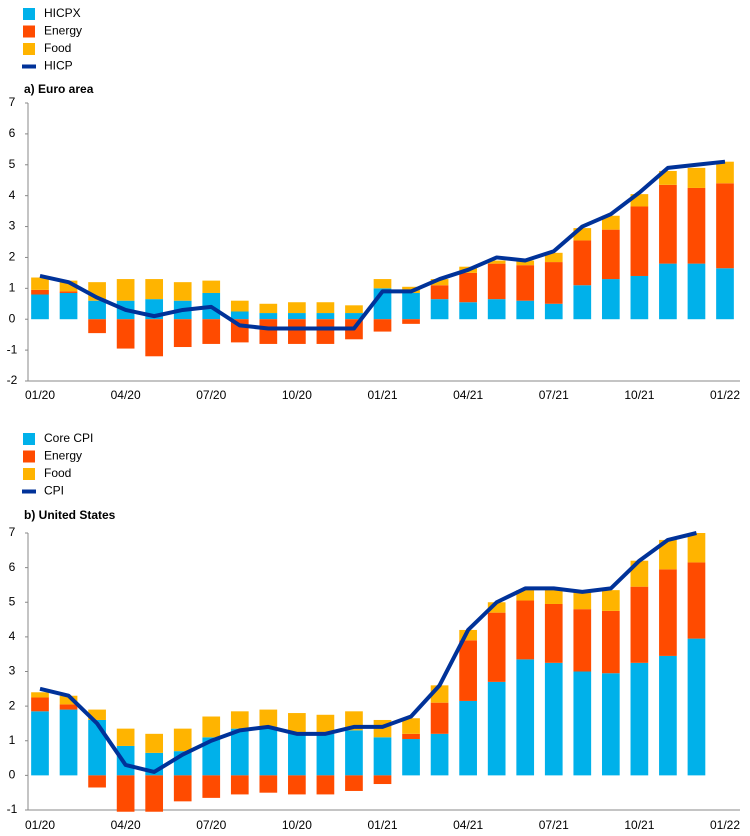 Image resolution: width=750 pixels, height=836 pixels. Describe the element at coordinates (12, 705) in the screenshot. I see `y-tick-label: 2` at that location.